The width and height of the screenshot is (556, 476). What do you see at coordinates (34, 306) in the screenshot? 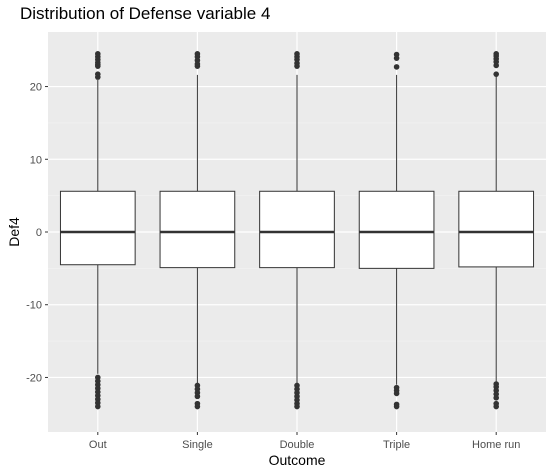
I see `y-tick-label: -10` at bounding box center [34, 306].